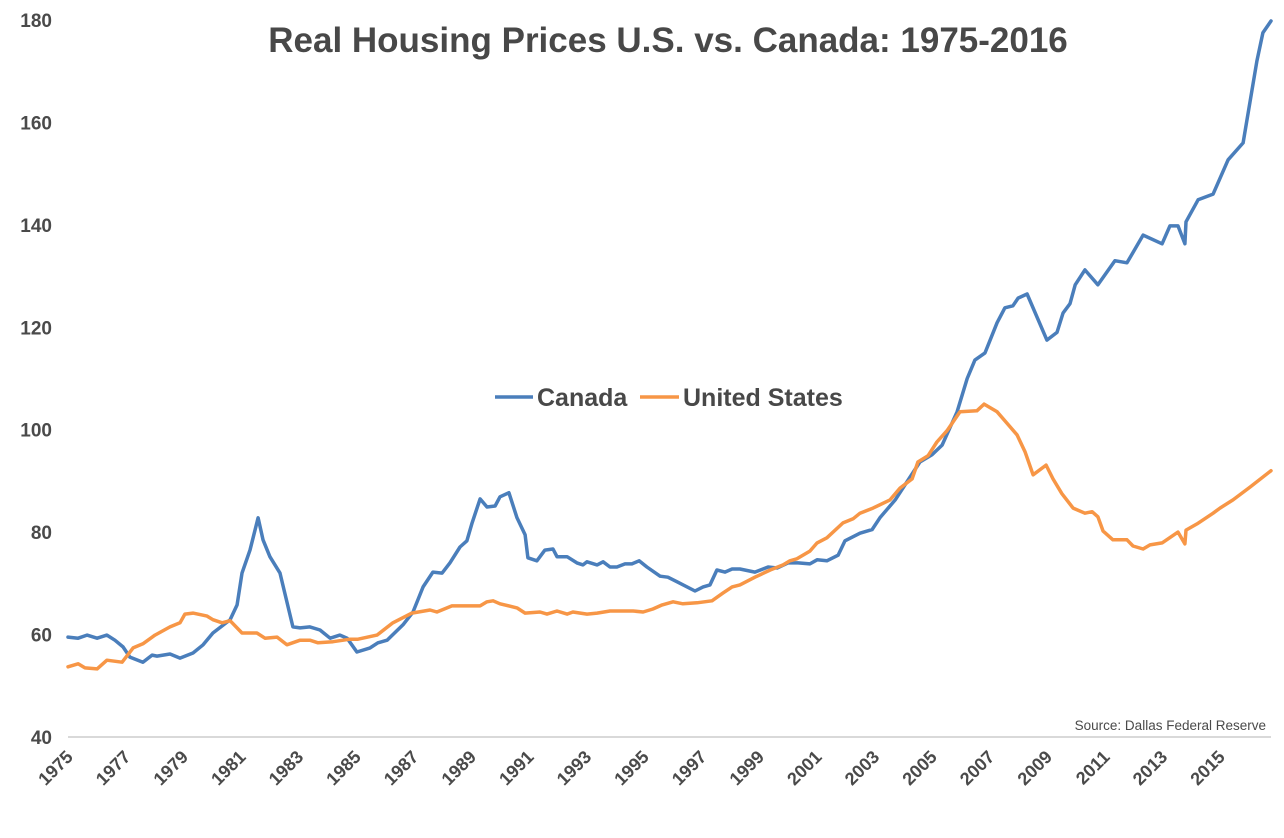 Image resolution: width=1284 pixels, height=838 pixels. I want to click on y-tick-label: 40, so click(41, 738).